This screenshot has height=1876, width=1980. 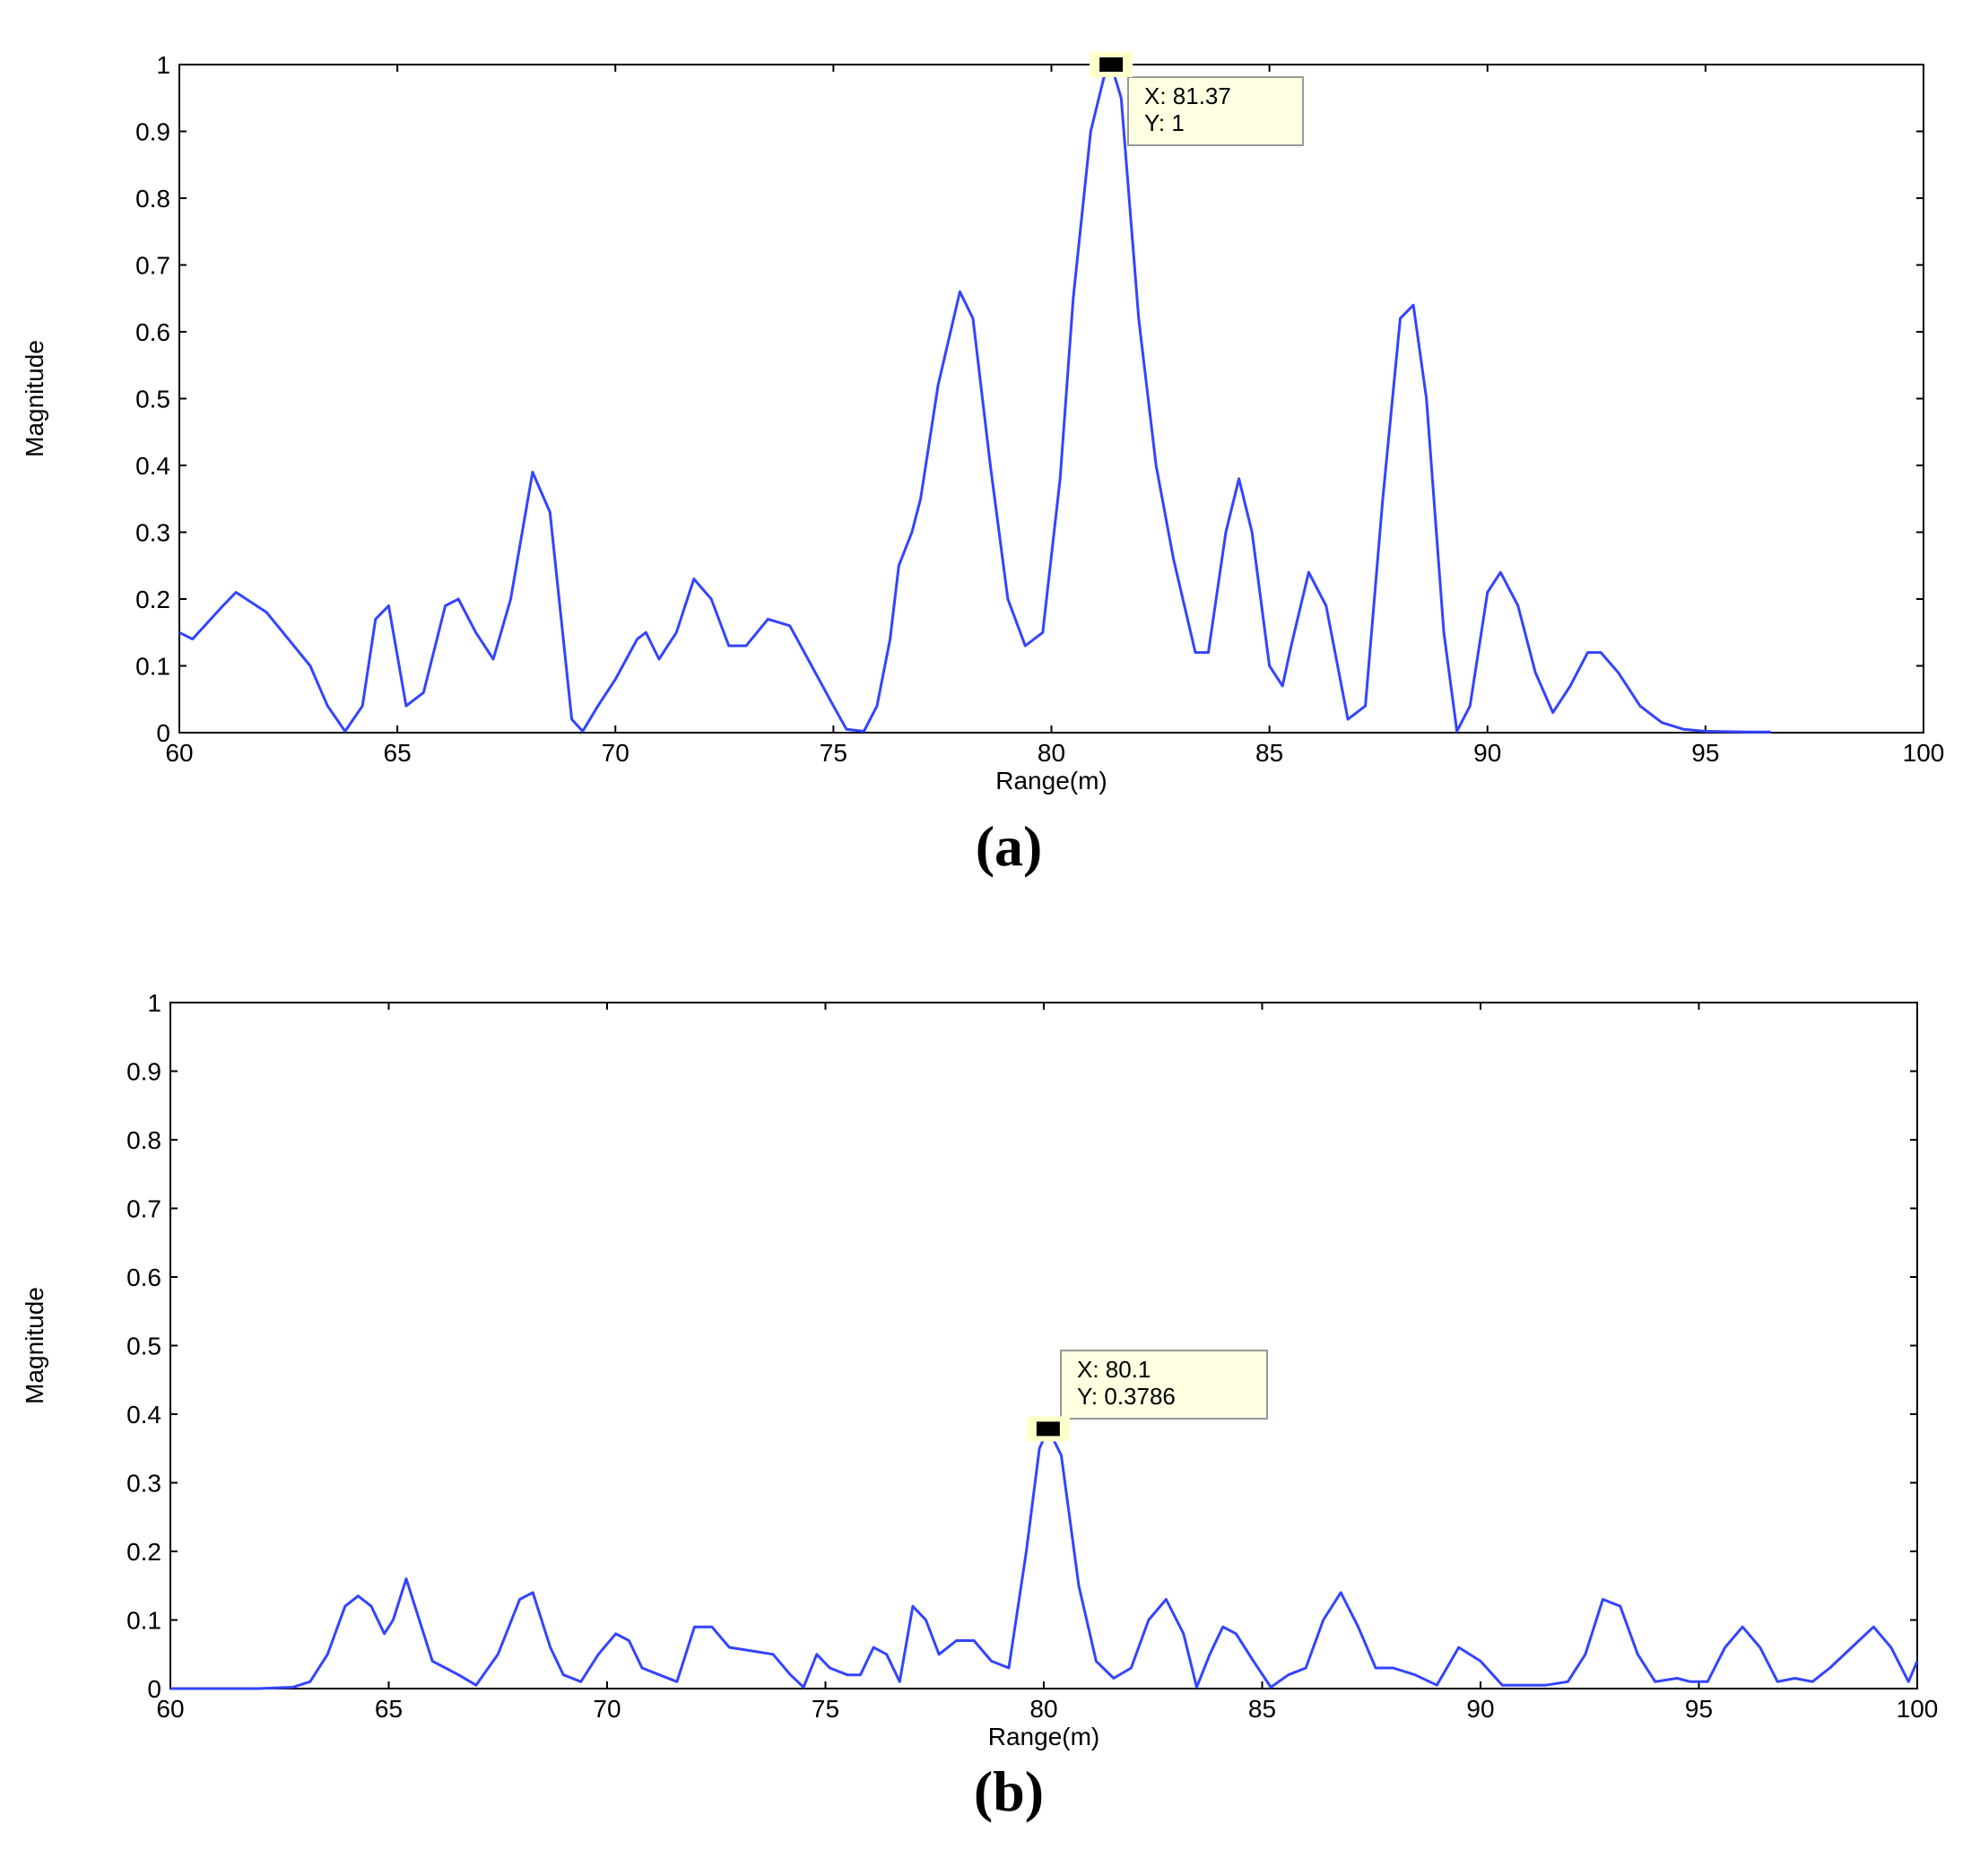 What do you see at coordinates (1009, 846) in the screenshot?
I see `panel-label: (a)` at bounding box center [1009, 846].